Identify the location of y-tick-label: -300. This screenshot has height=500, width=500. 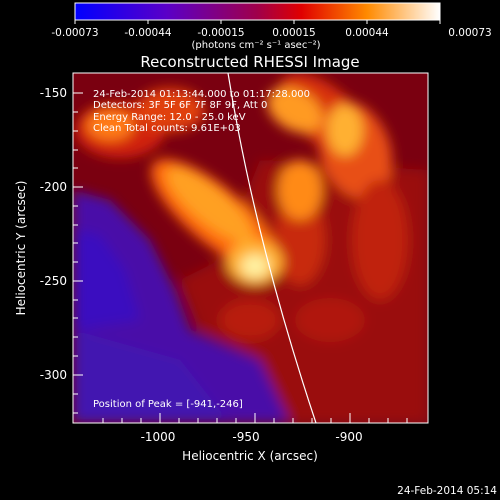
(53, 375).